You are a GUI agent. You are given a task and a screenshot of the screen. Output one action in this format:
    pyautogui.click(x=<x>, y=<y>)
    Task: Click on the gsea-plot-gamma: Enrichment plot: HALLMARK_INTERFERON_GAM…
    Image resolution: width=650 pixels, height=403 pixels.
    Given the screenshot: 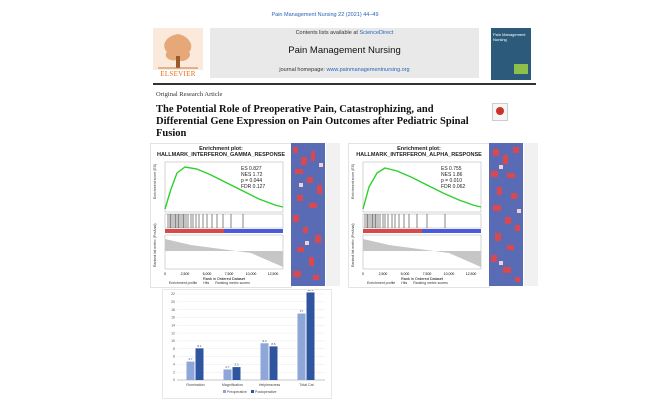 What is the action you would take?
    pyautogui.click(x=221, y=215)
    